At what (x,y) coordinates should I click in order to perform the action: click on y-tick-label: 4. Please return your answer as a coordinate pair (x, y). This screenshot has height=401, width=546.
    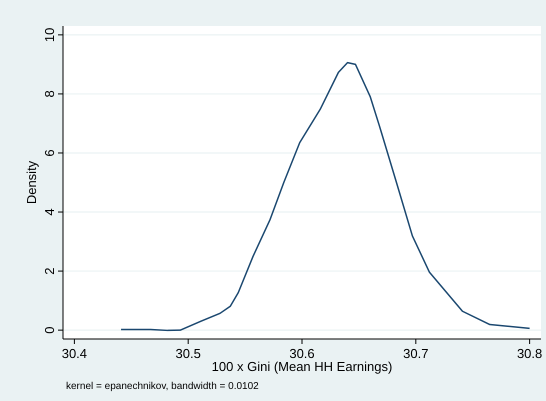
    Looking at the image, I should click on (49, 212).